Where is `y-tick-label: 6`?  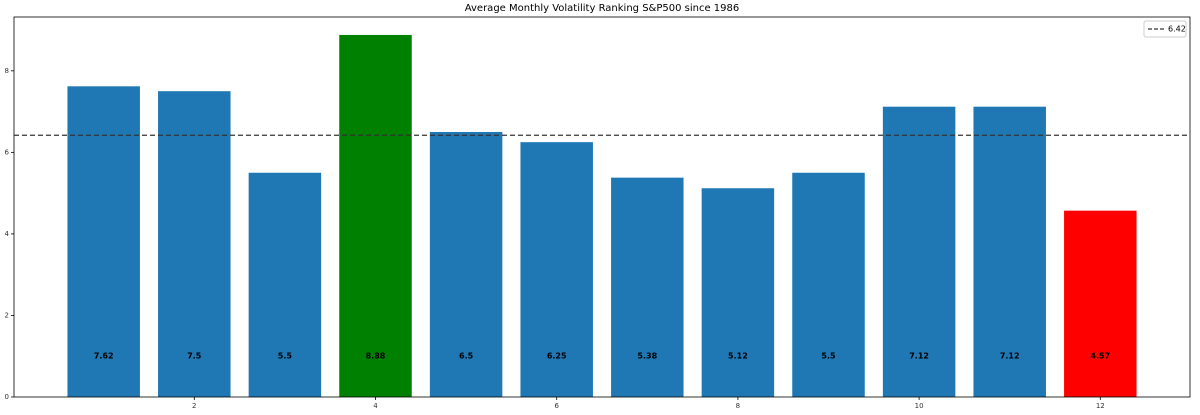 y-tick-label: 6 is located at coordinates (7, 152).